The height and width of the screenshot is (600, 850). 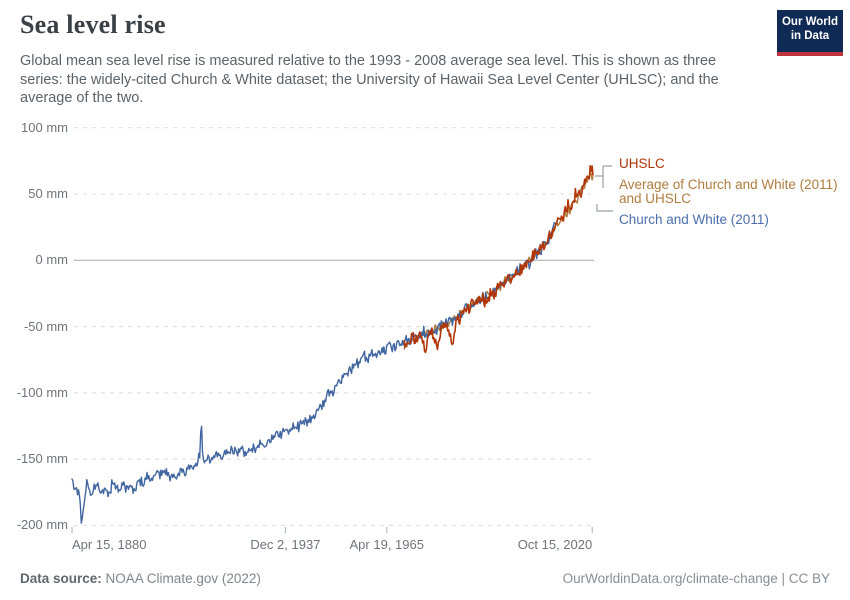 I want to click on x-tick-label: Apr 19, 1965, so click(x=386, y=544).